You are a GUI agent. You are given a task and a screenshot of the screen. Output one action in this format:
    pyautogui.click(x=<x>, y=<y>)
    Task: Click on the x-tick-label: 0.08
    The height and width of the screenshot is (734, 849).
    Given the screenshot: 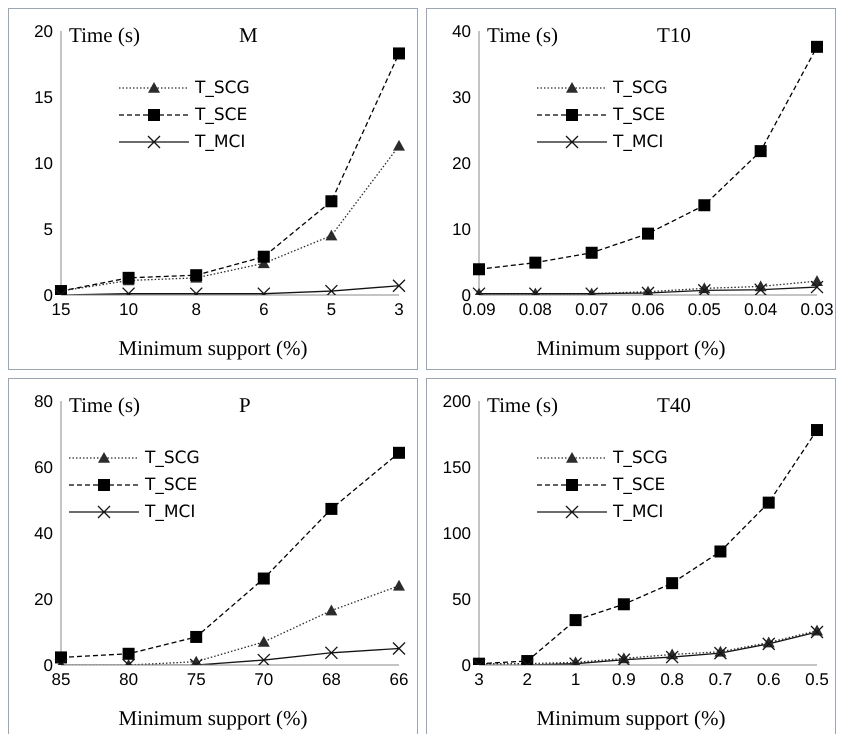 What is the action you would take?
    pyautogui.click(x=535, y=310)
    